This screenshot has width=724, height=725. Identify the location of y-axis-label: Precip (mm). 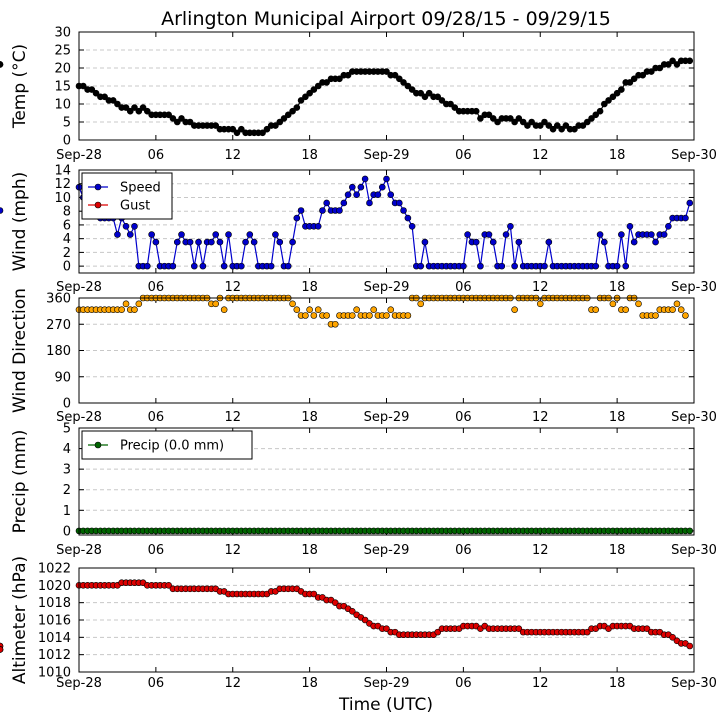
(20, 482).